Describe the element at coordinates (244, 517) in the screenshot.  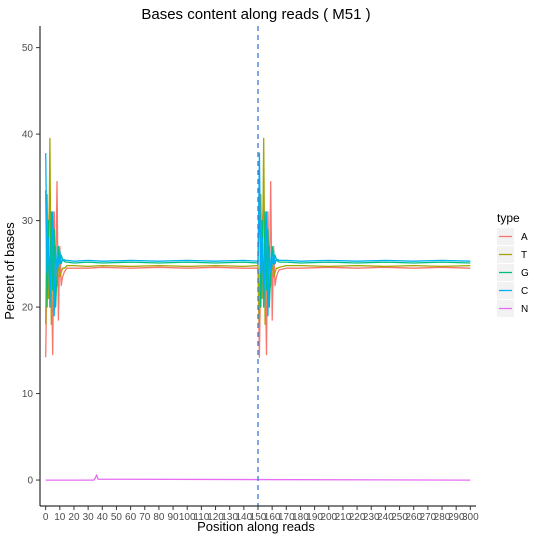
I see `x-tick-label: 140` at that location.